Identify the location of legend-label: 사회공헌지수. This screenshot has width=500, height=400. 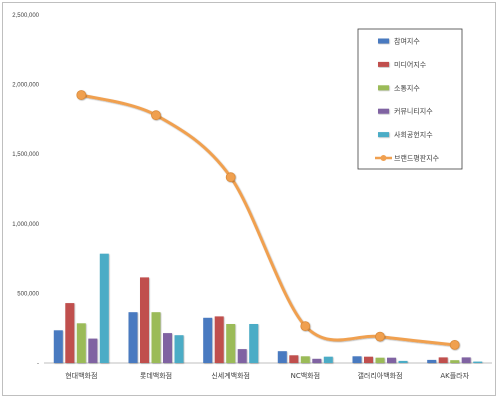
(413, 134).